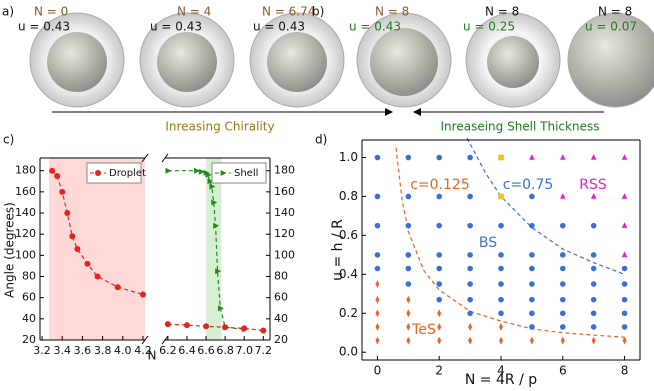 Image resolution: width=654 pixels, height=391 pixels. I want to click on annotation: BS, so click(488, 243).